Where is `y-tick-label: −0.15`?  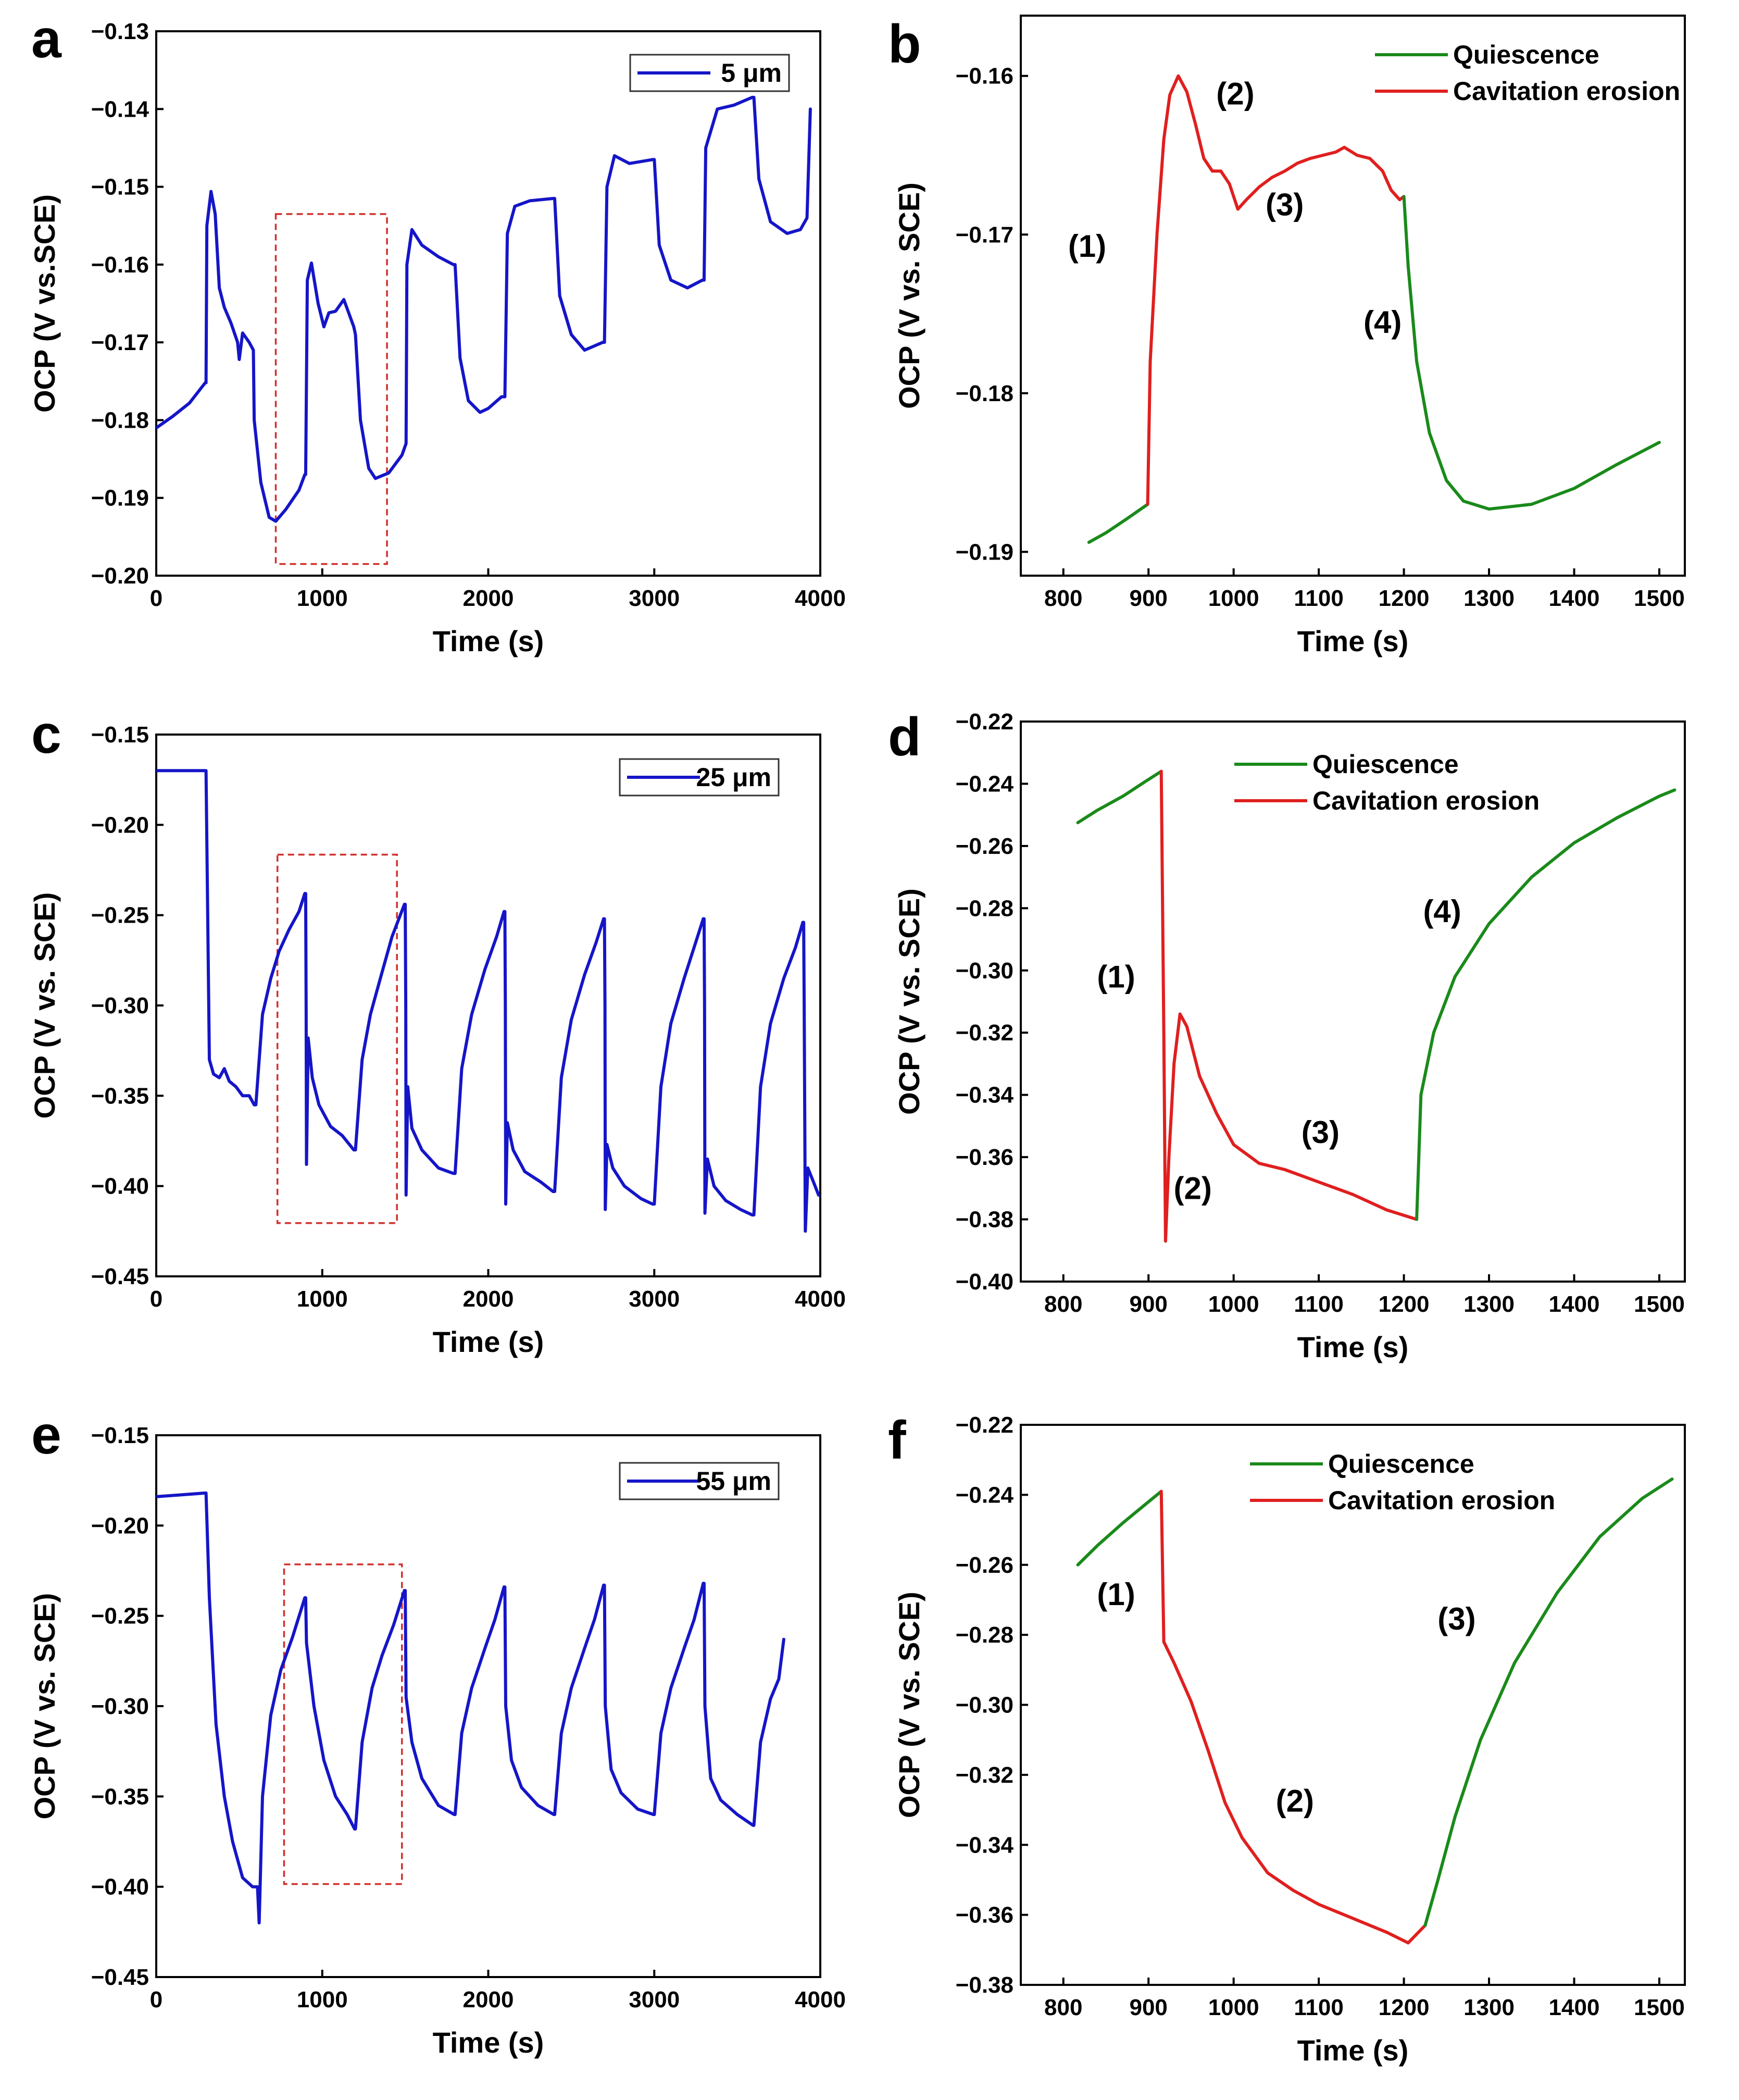
y-tick-label: −0.15 is located at coordinates (120, 188).